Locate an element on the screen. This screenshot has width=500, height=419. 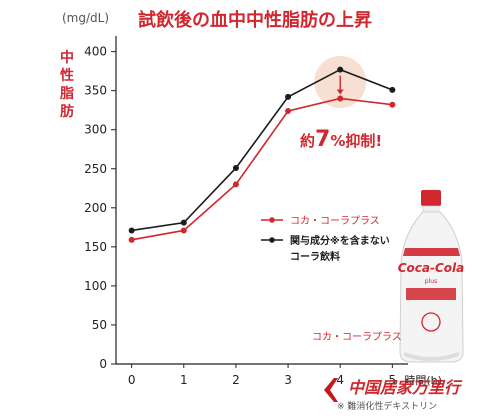
reduction-suffix: %抑制! is located at coordinates (356, 141).